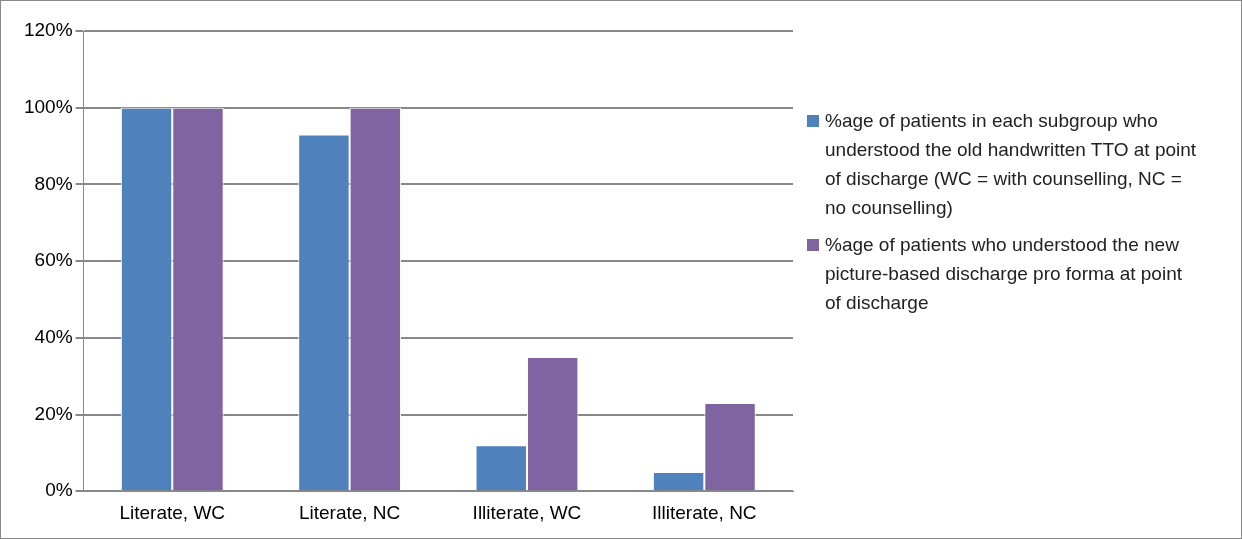 The width and height of the screenshot is (1242, 539). Describe the element at coordinates (53, 413) in the screenshot. I see `y-tick-label: 20%` at that location.